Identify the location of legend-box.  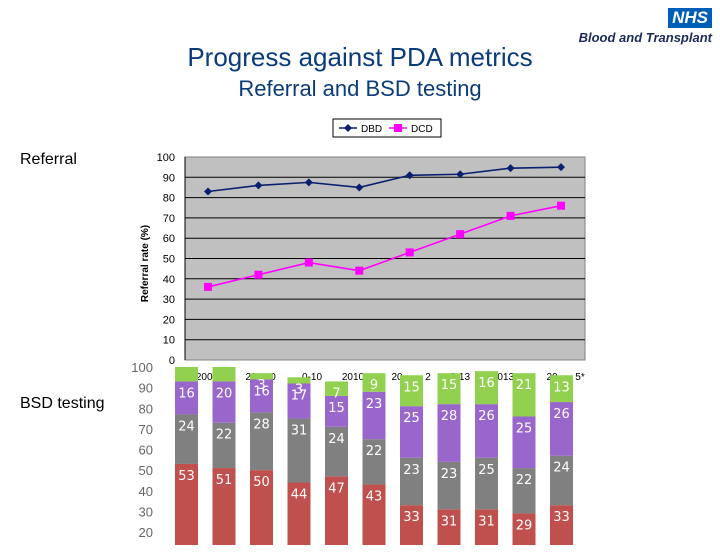
(387, 128).